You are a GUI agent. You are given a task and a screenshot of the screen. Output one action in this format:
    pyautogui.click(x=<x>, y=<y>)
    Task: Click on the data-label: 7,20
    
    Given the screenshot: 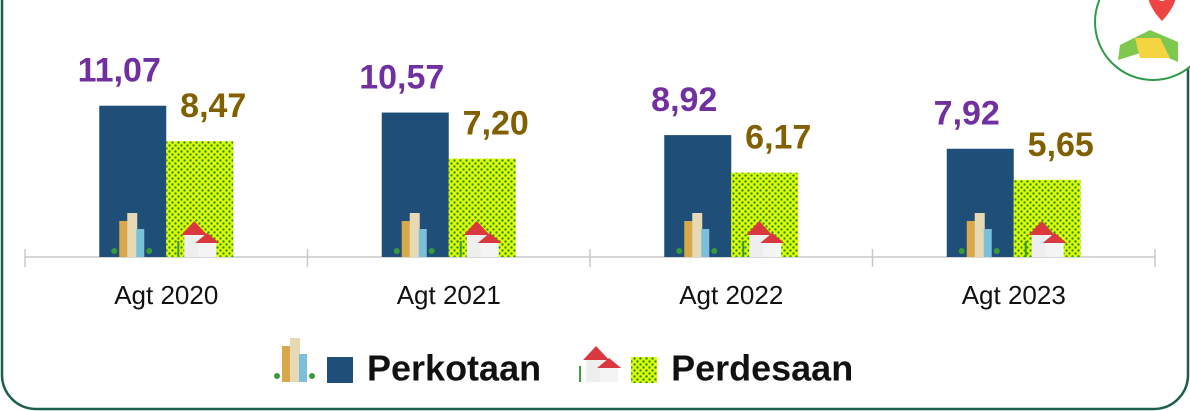 What is the action you would take?
    pyautogui.click(x=496, y=124)
    